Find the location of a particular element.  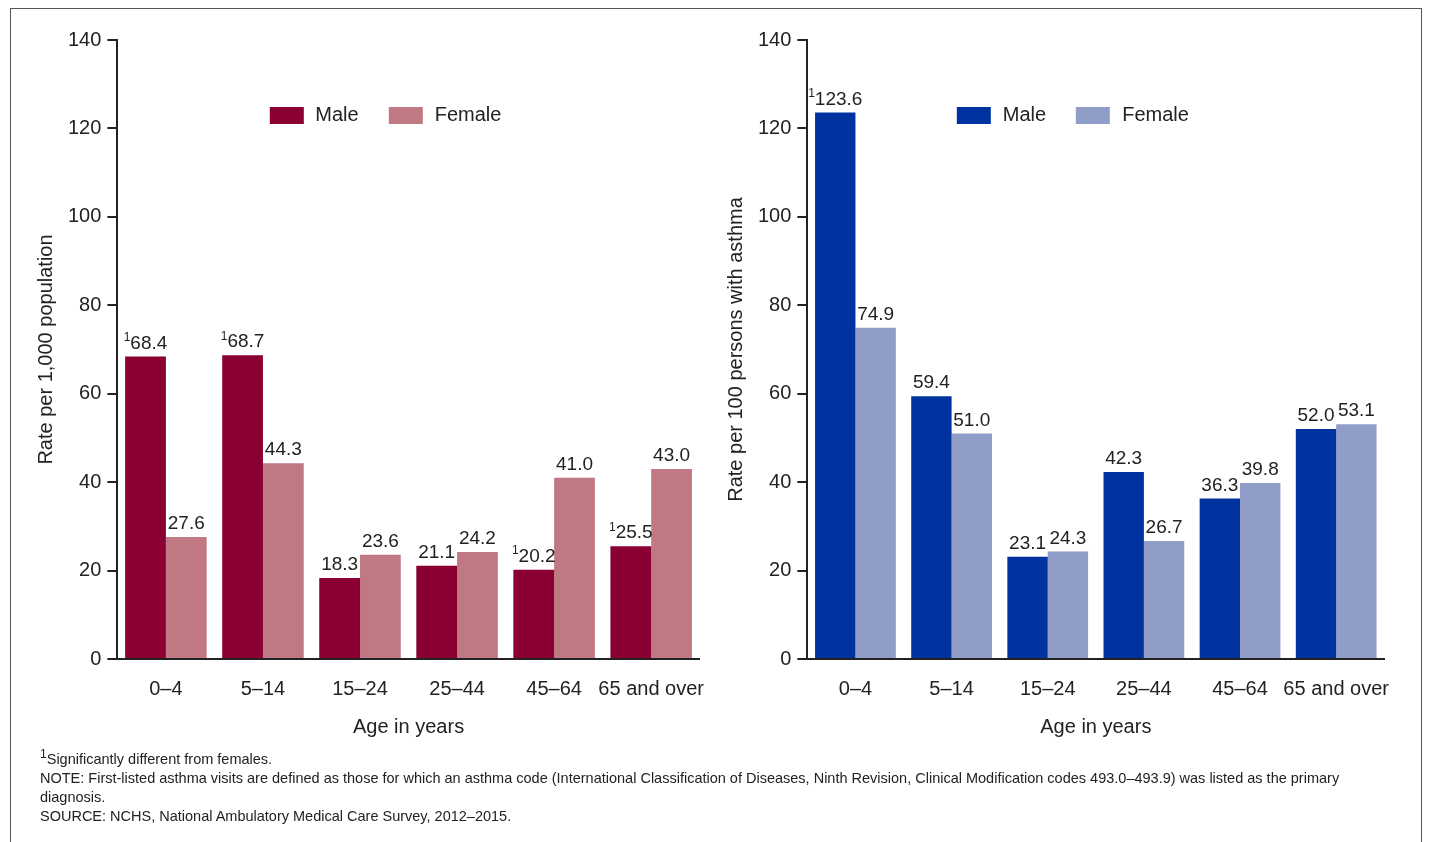

data-label: 39.8 is located at coordinates (1260, 469).